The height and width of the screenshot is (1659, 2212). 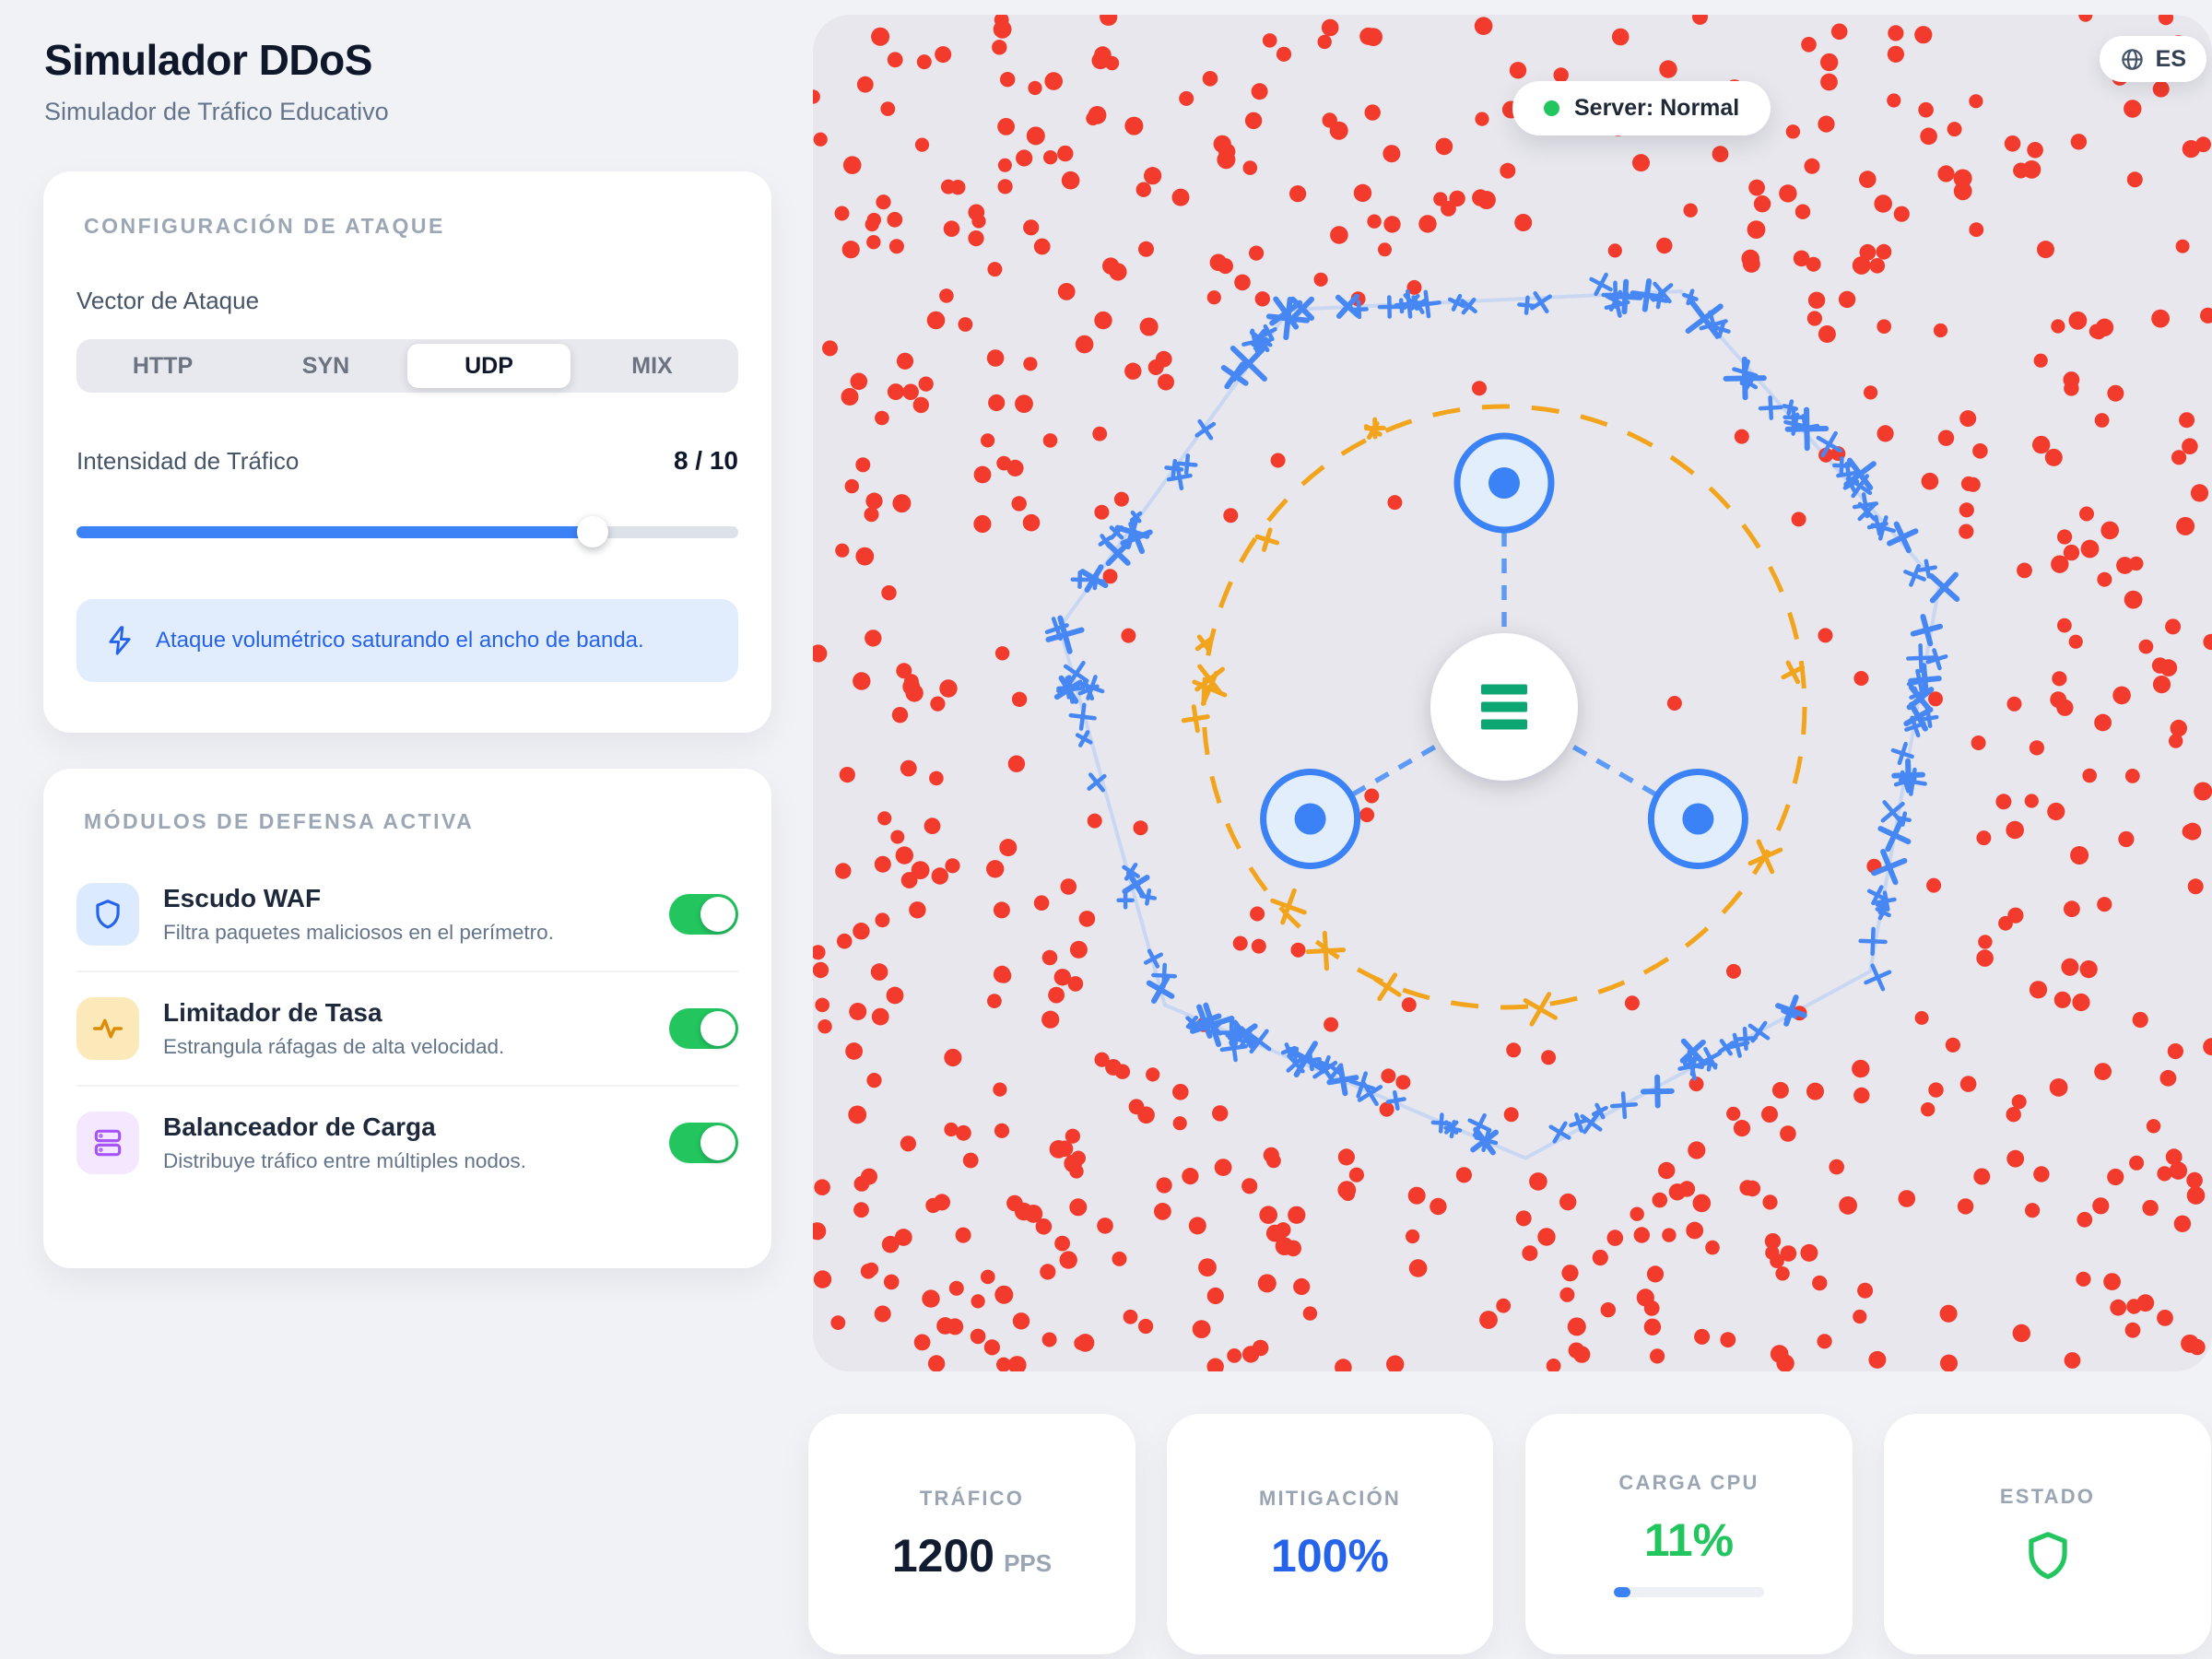 I want to click on vector-option-syn: SYN, so click(x=325, y=366).